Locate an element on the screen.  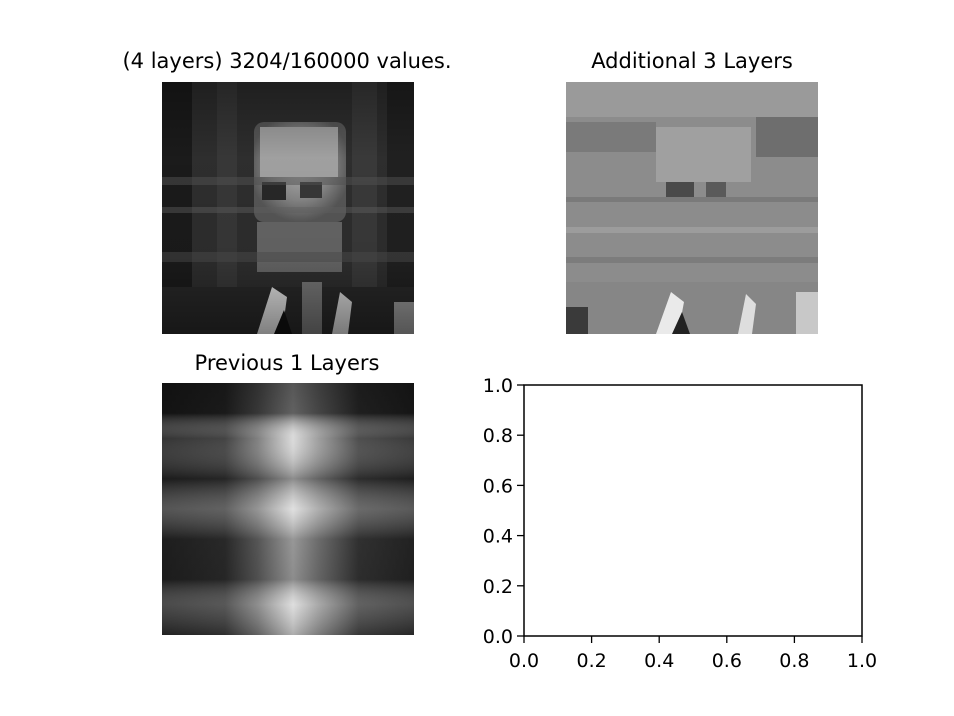
x-tick-label: 0.0 is located at coordinates (524, 661).